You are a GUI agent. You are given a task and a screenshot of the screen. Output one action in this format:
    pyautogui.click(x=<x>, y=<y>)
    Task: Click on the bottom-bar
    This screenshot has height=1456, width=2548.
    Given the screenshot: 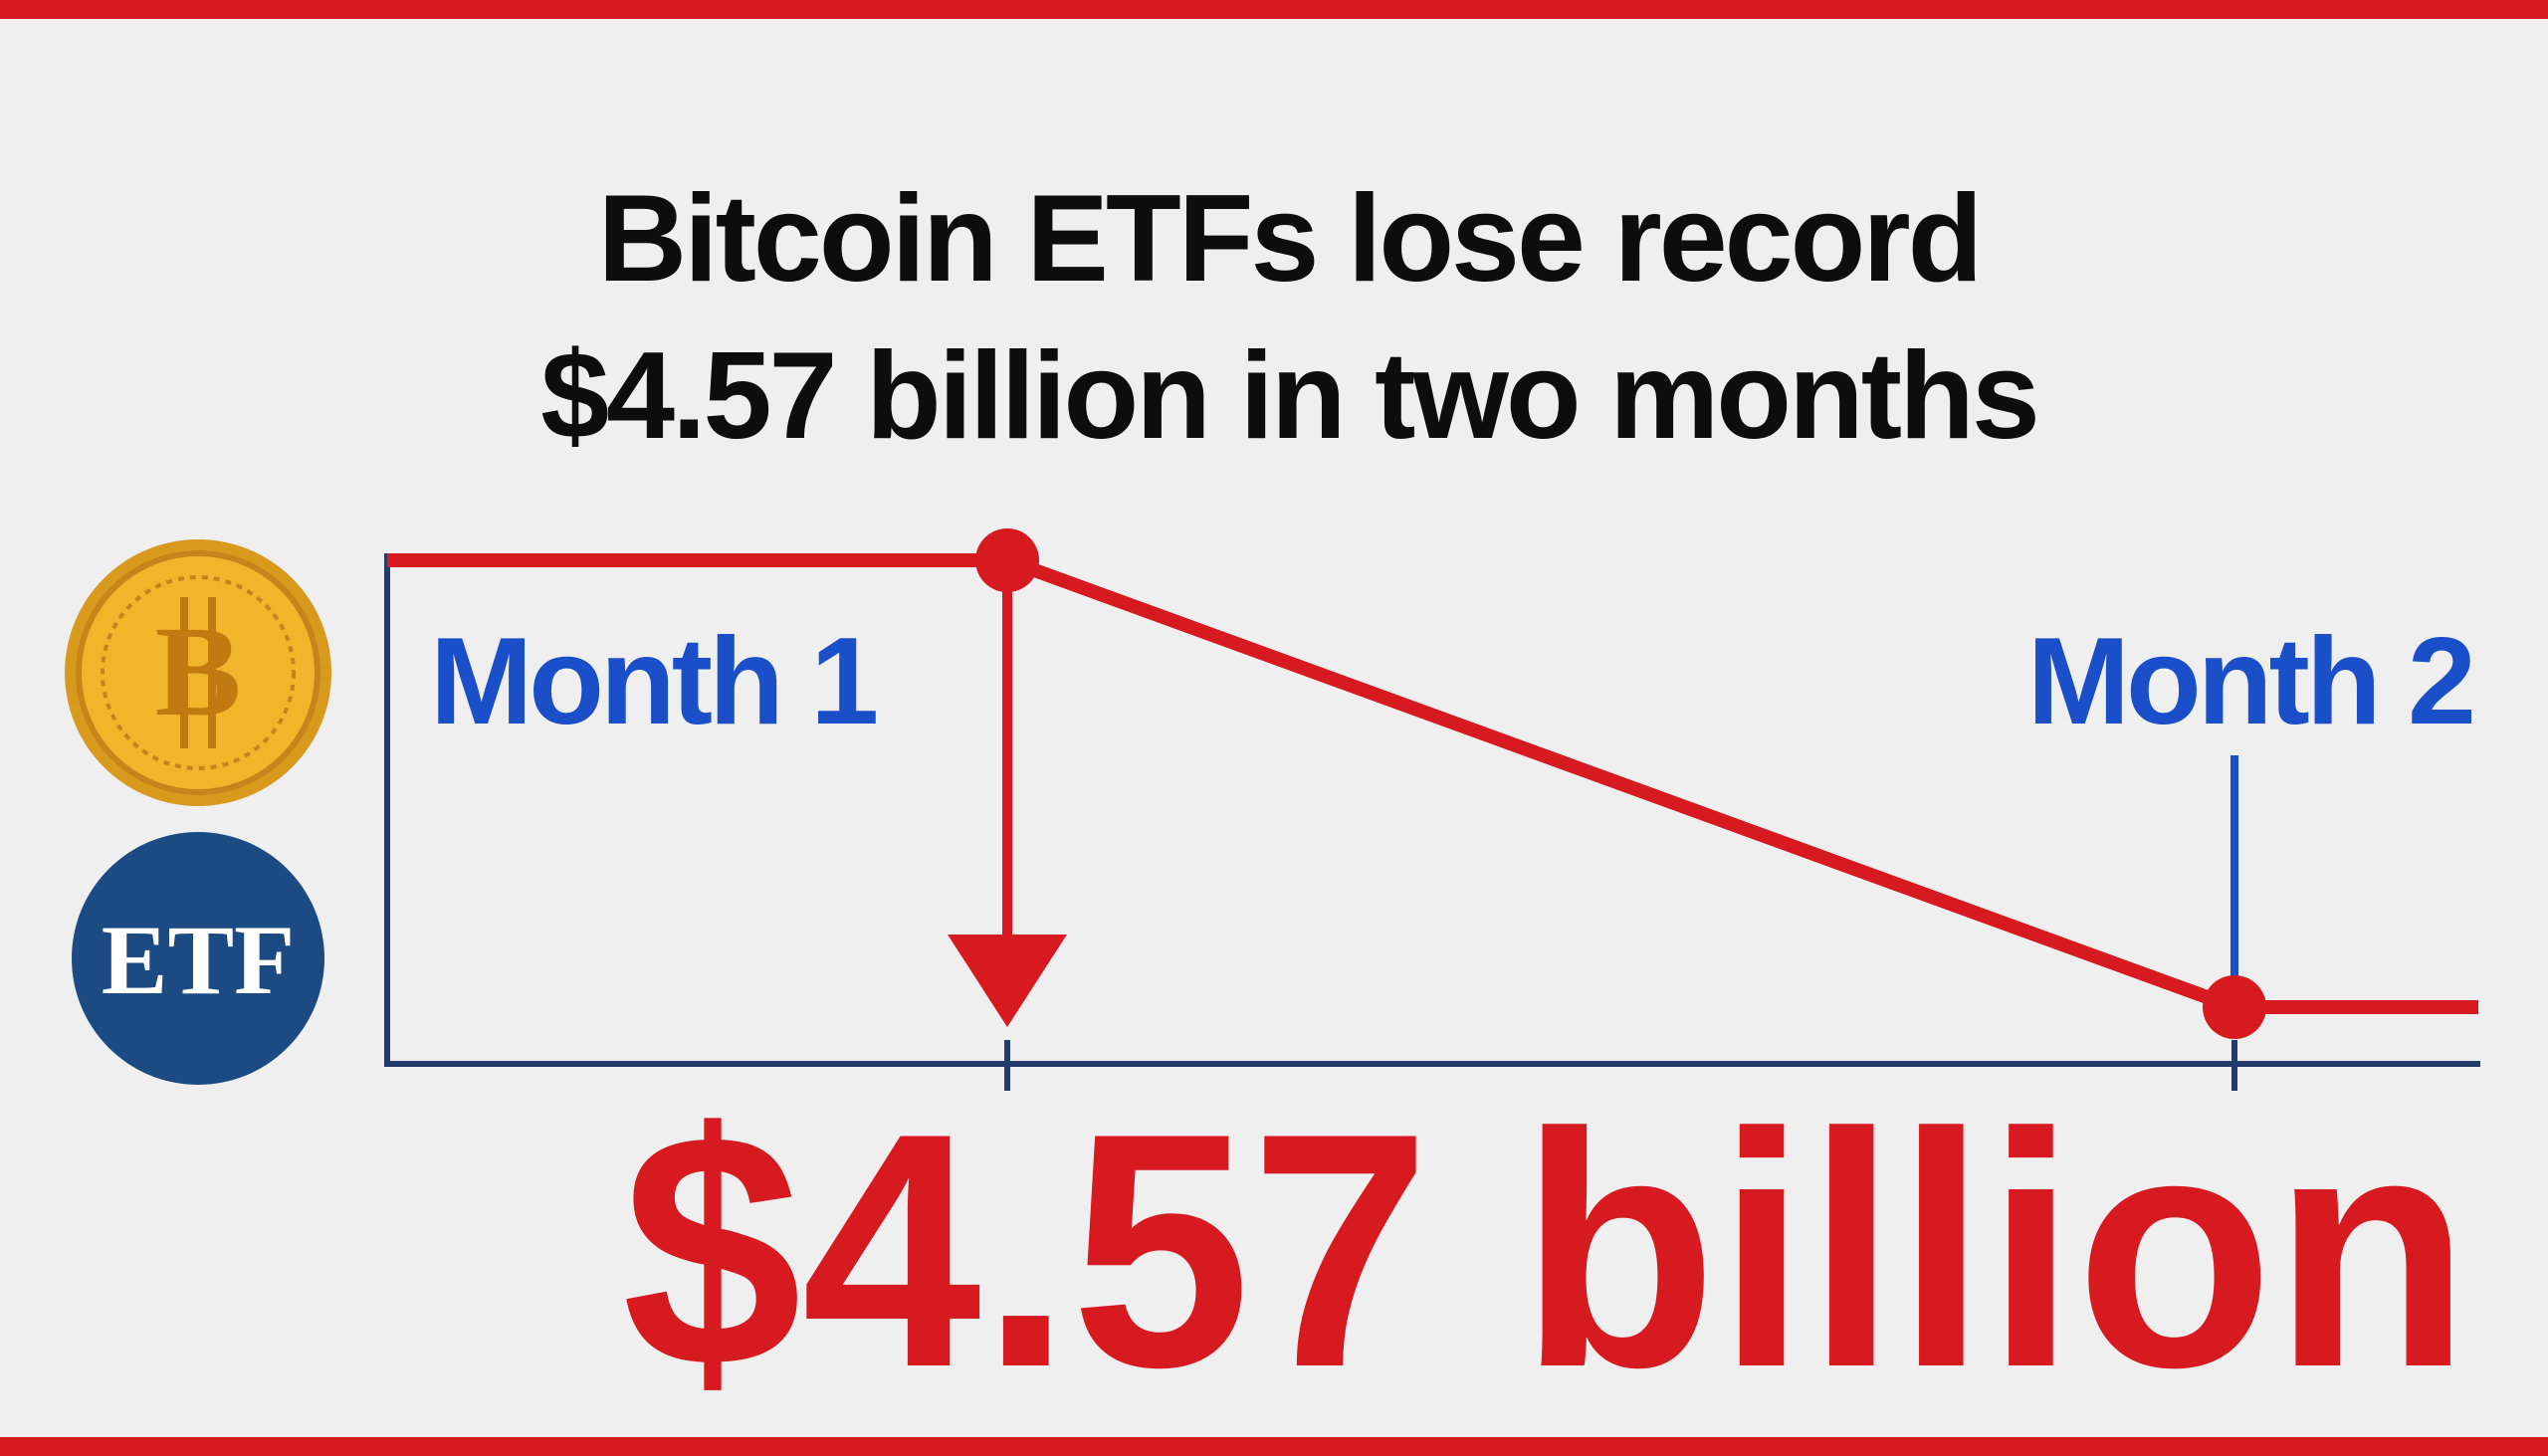 What is the action you would take?
    pyautogui.click(x=1274, y=1446)
    